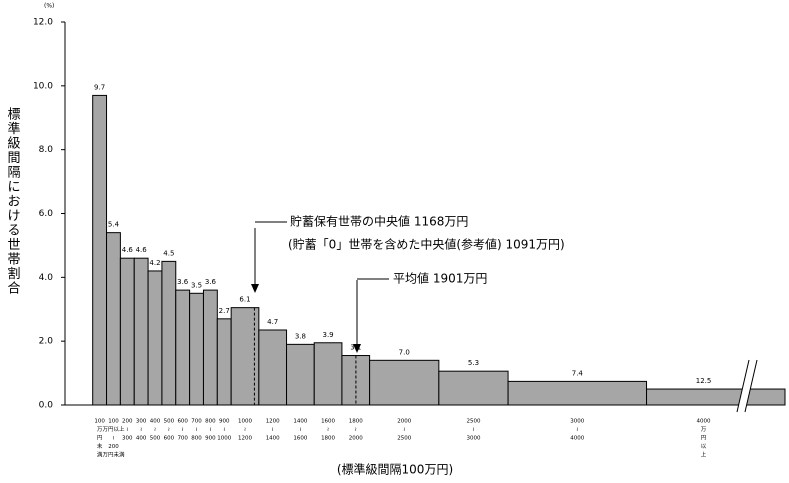 The width and height of the screenshot is (789, 483). What do you see at coordinates (328, 335) in the screenshot?
I see `bar-label: 3.9` at bounding box center [328, 335].